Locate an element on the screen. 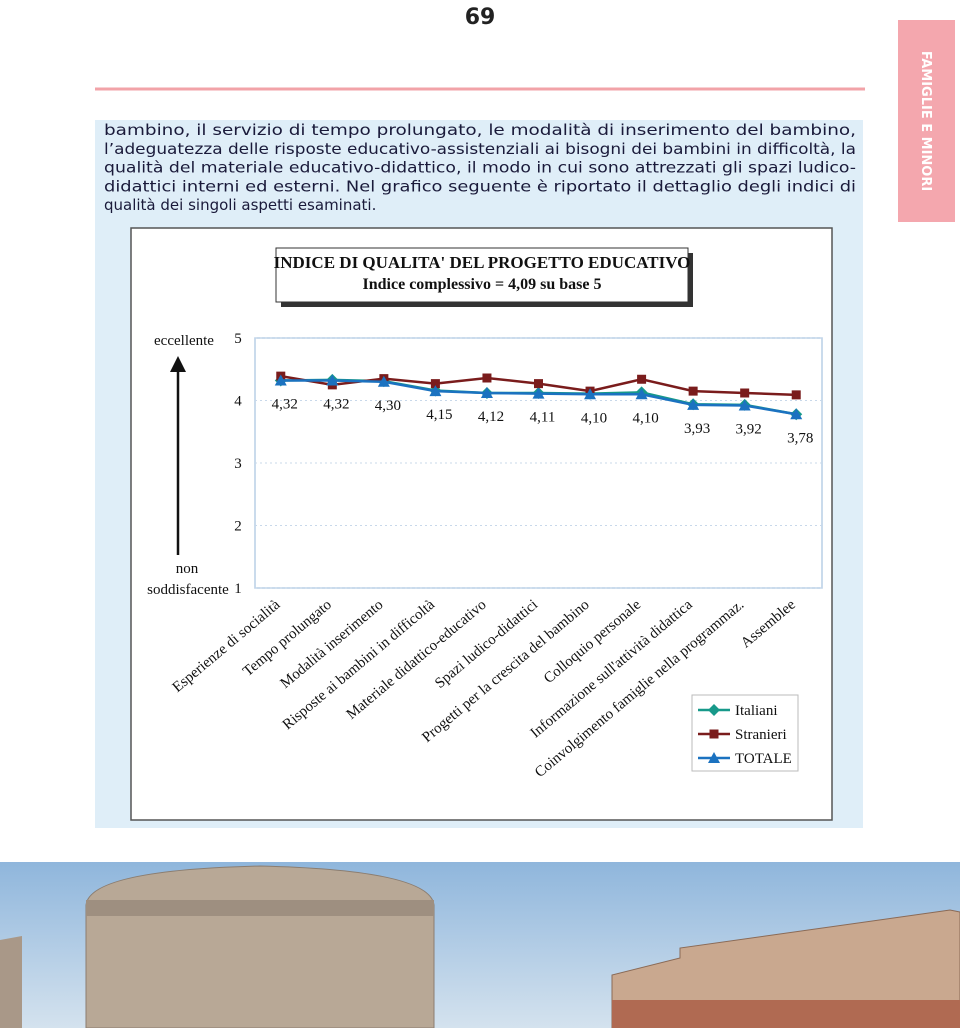  y-tick-label: 4 is located at coordinates (238, 402).